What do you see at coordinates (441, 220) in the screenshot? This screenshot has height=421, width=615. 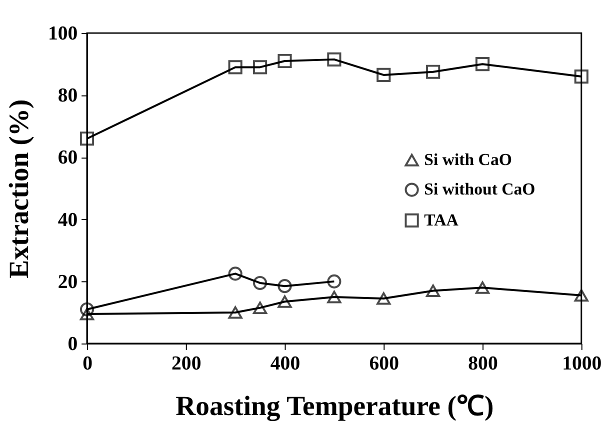 I see `legend-label: TAA` at bounding box center [441, 220].